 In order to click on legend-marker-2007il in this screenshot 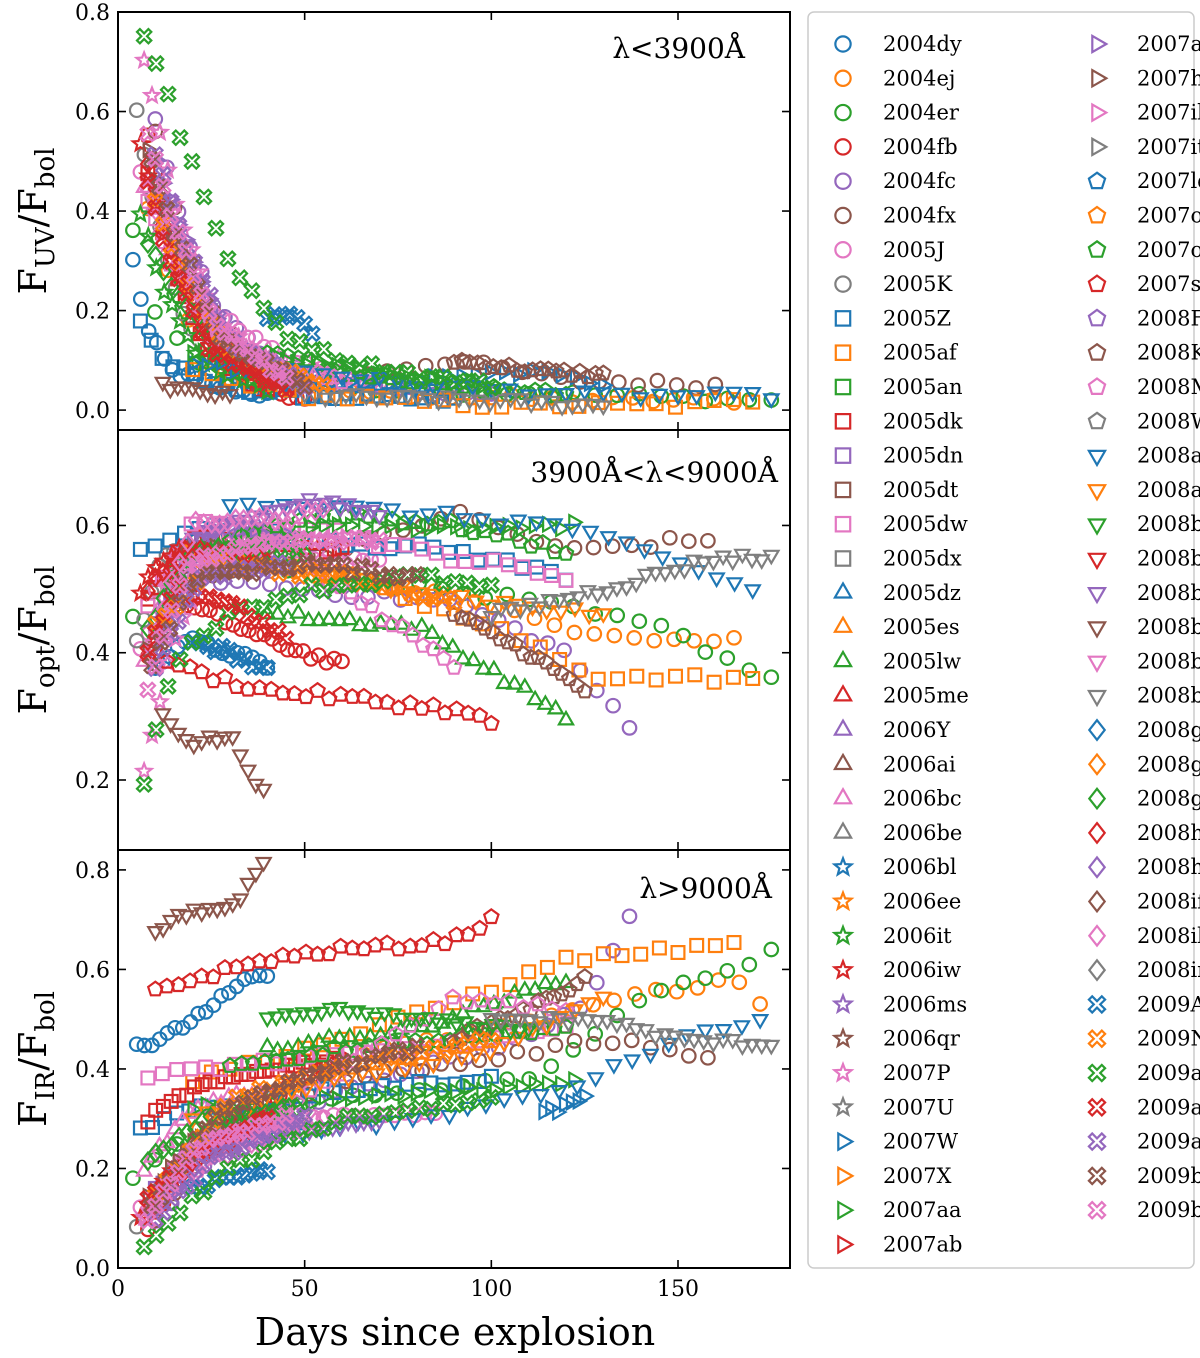, I will do `click(1100, 112)`.